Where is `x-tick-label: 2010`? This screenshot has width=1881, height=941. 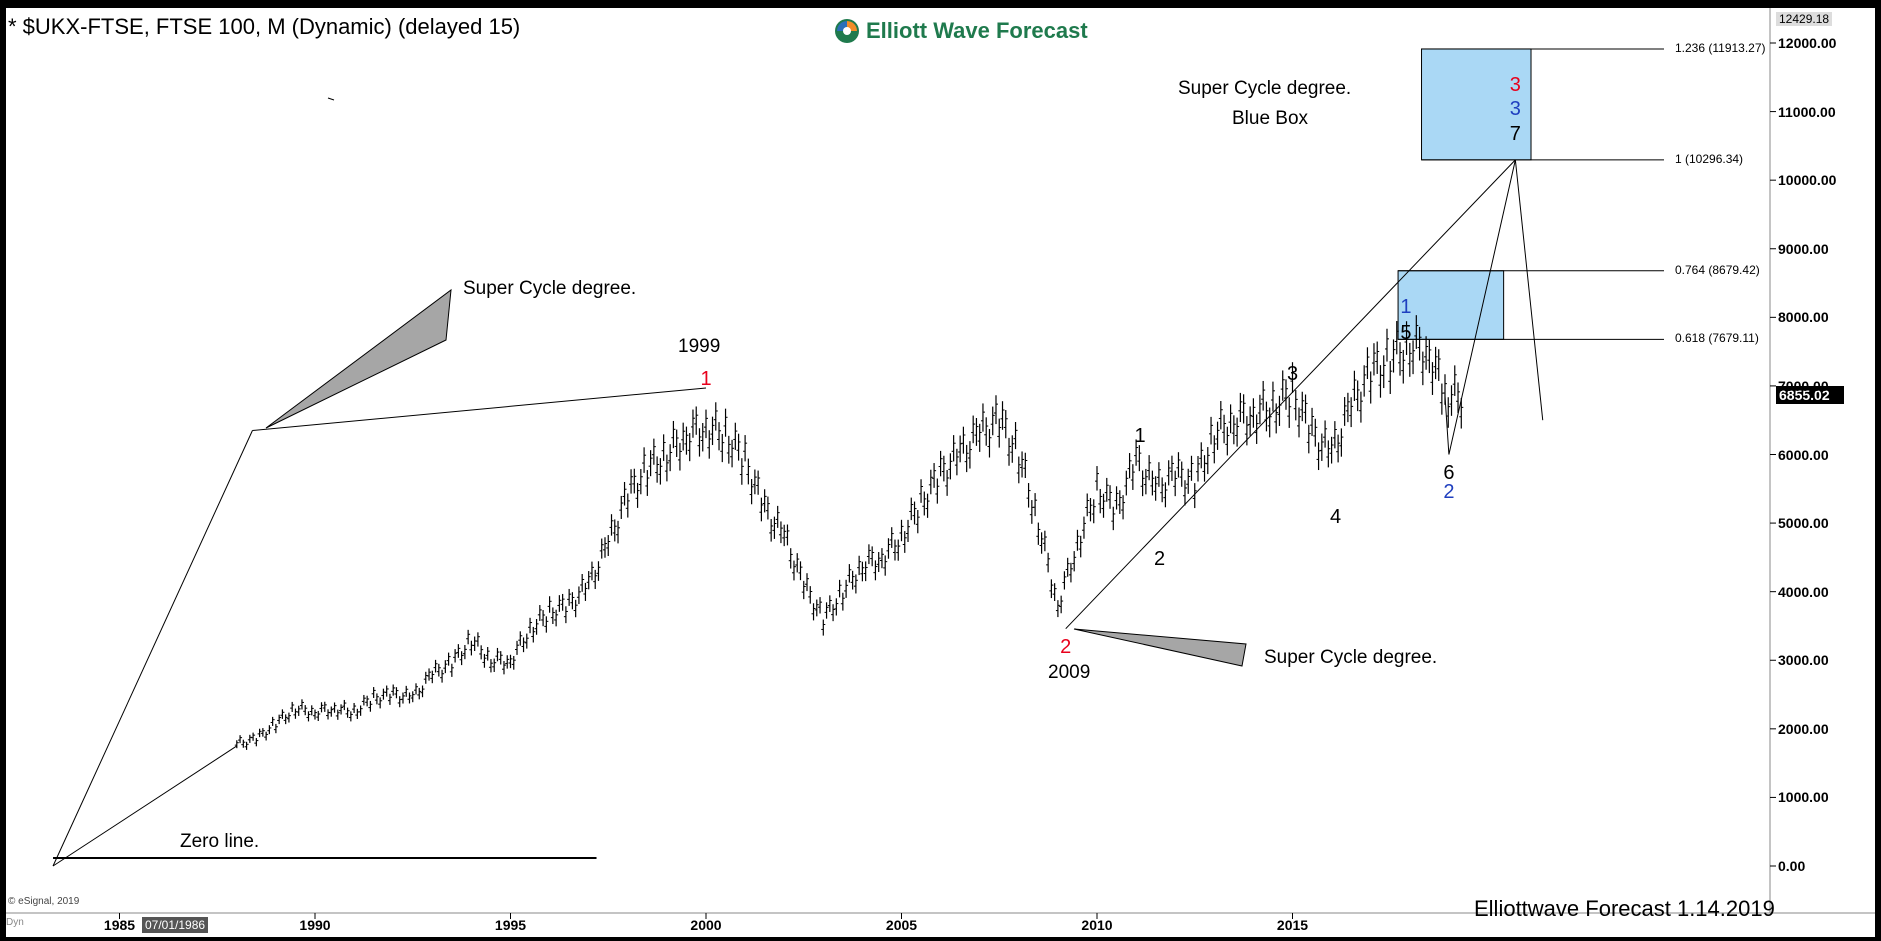 x-tick-label: 2010 is located at coordinates (1097, 925).